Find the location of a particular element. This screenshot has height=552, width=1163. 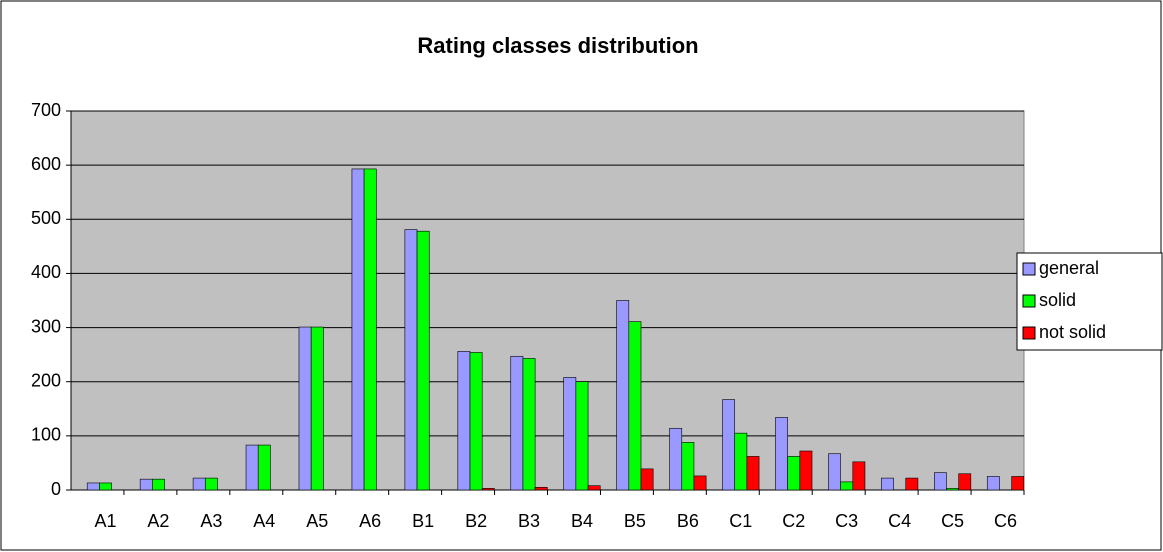

legend-label: general is located at coordinates (1069, 268).